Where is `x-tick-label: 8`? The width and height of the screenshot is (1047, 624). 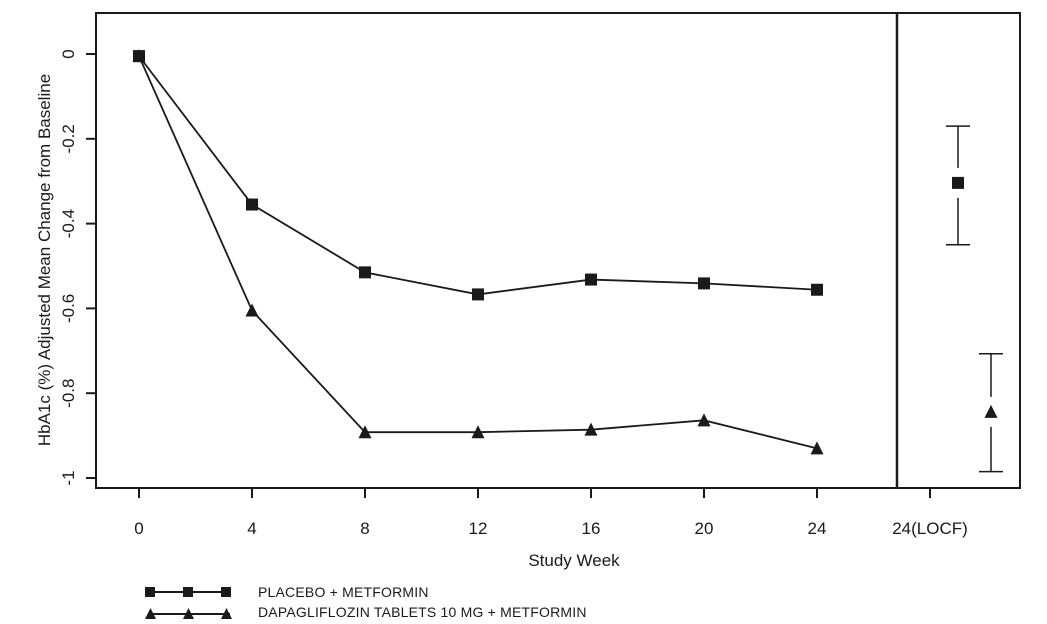
x-tick-label: 8 is located at coordinates (364, 528).